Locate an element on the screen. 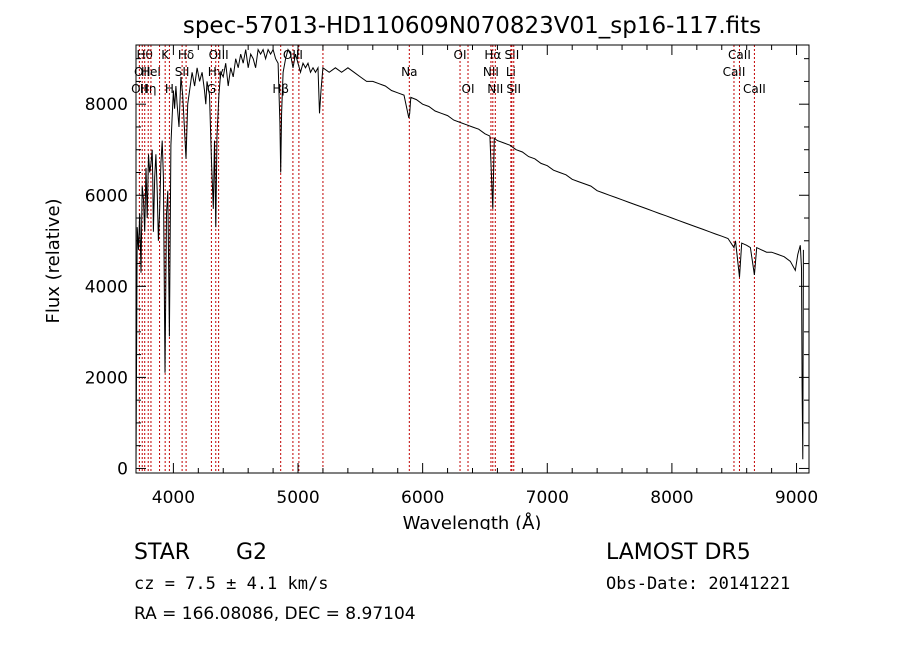  line-marker-label: K is located at coordinates (165, 55).